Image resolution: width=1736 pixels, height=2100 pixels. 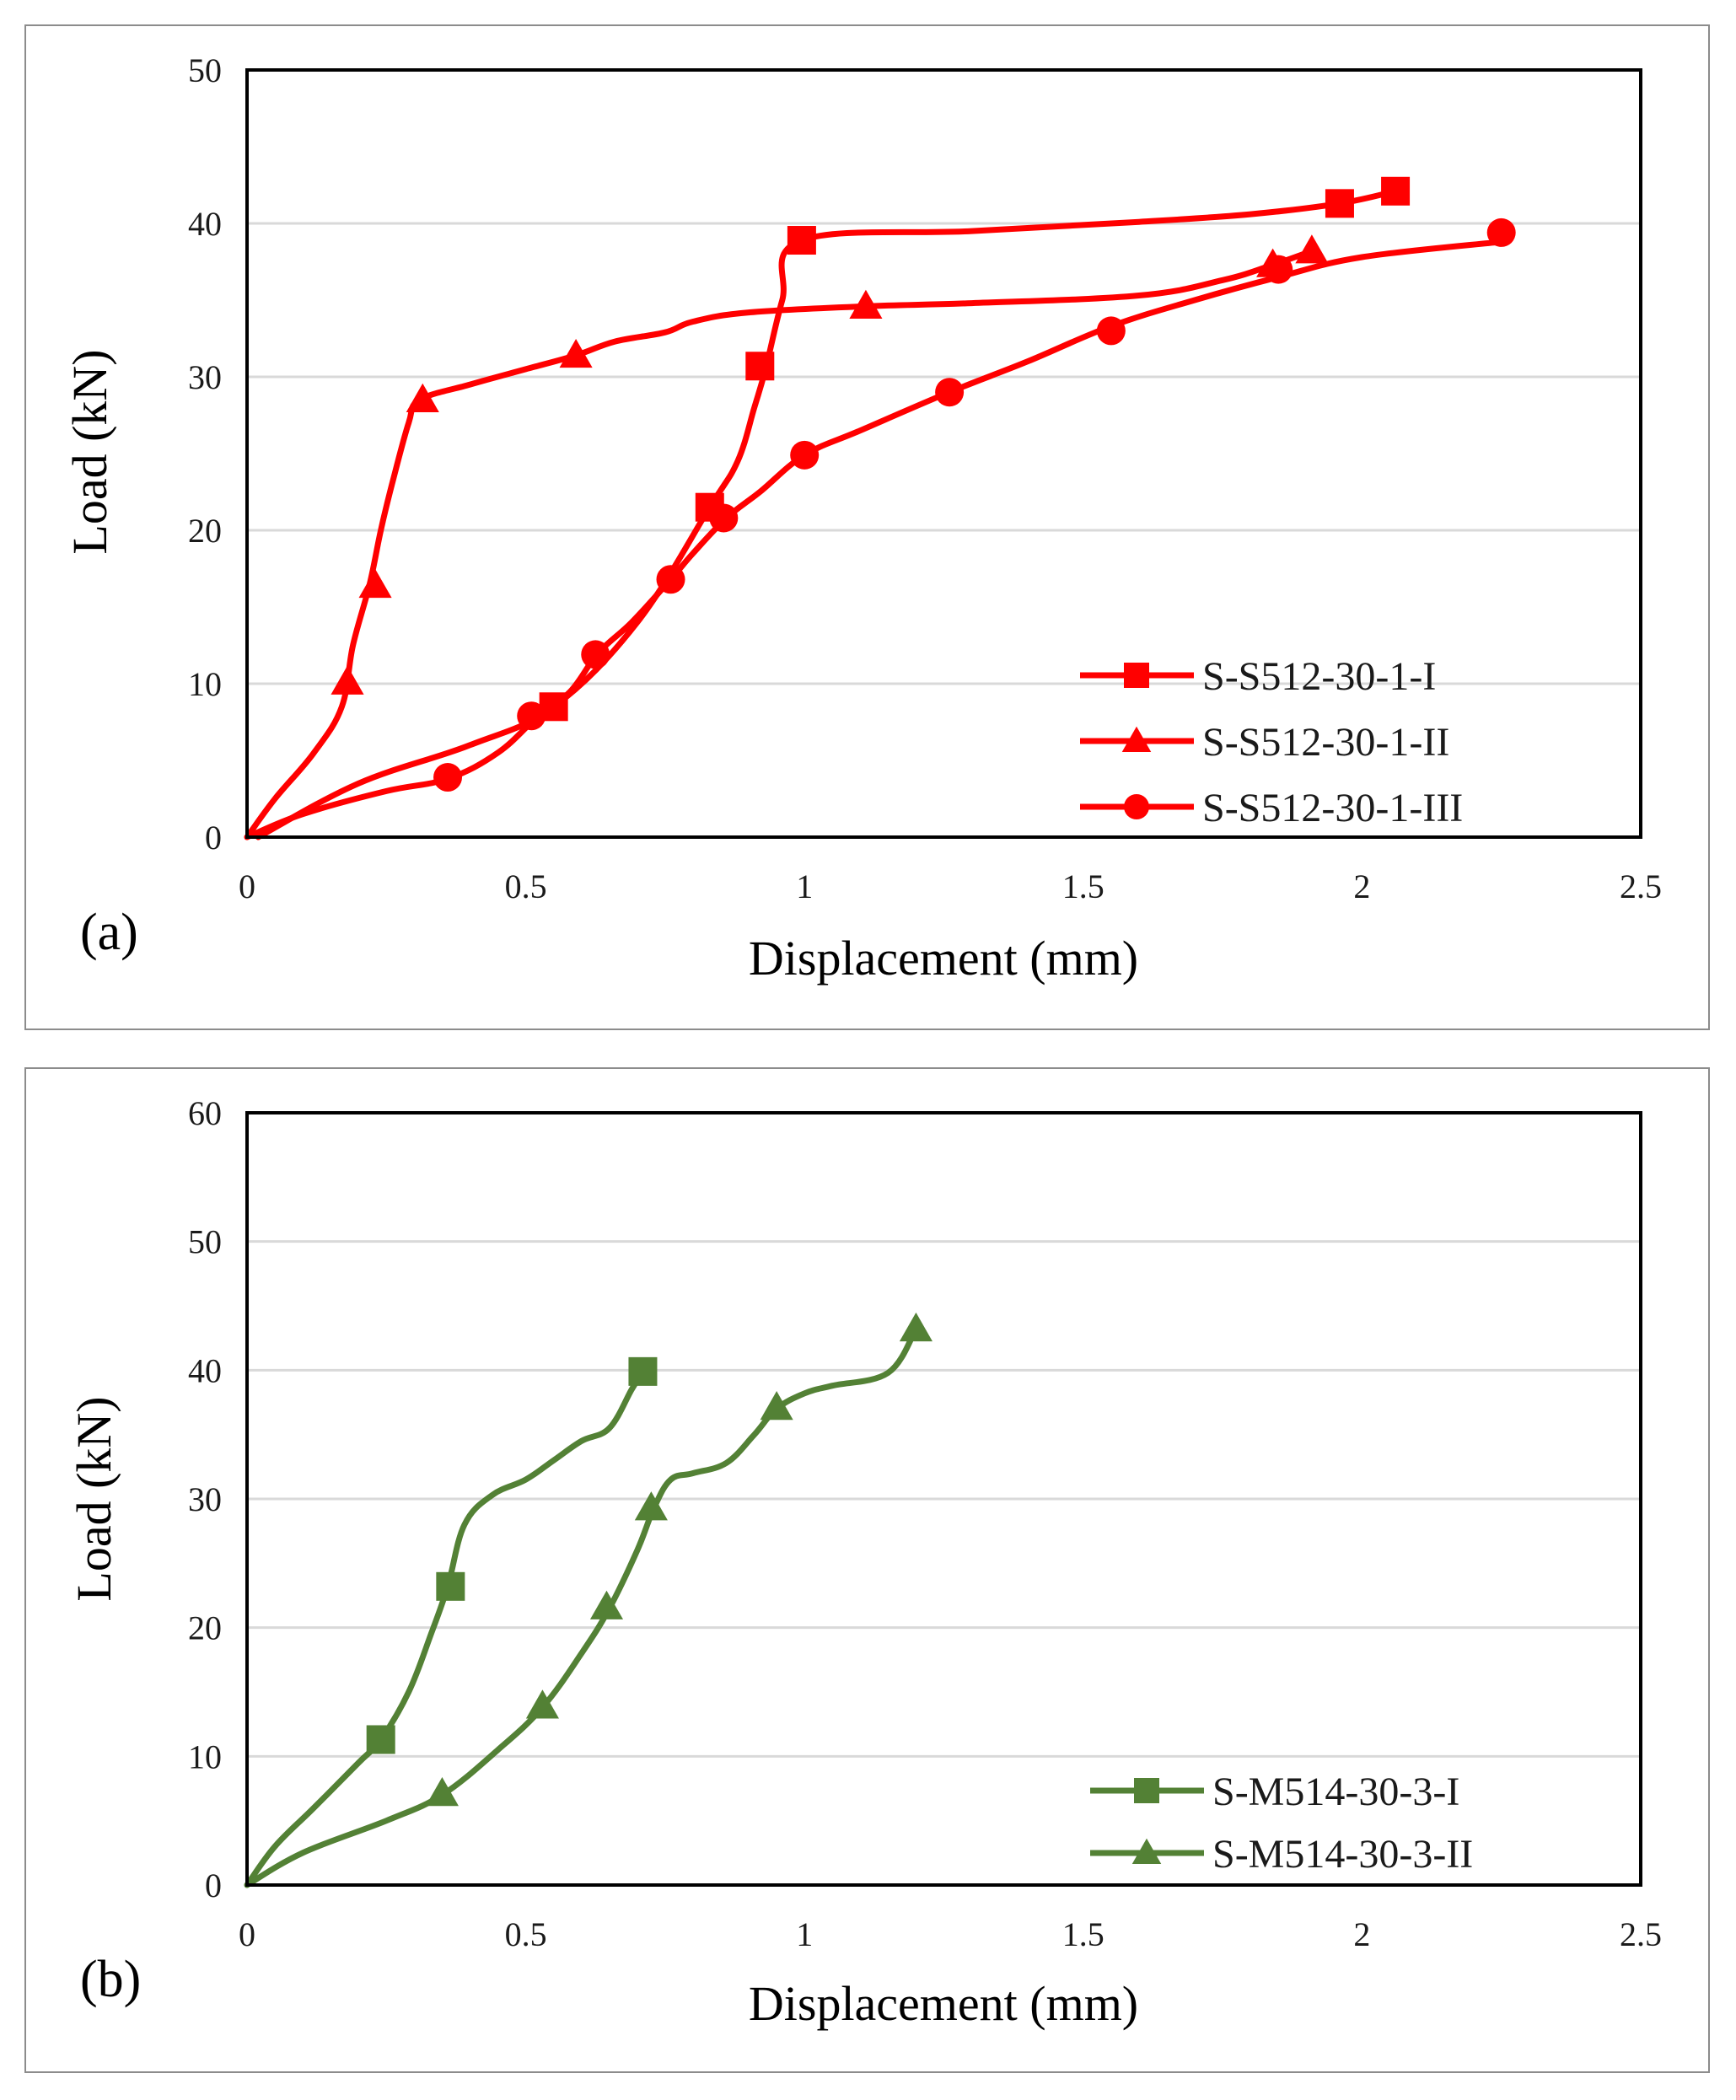 What do you see at coordinates (1281, 1823) in the screenshot?
I see `legend-b: S-M514-30-3-I S-M514-30-3-II` at bounding box center [1281, 1823].